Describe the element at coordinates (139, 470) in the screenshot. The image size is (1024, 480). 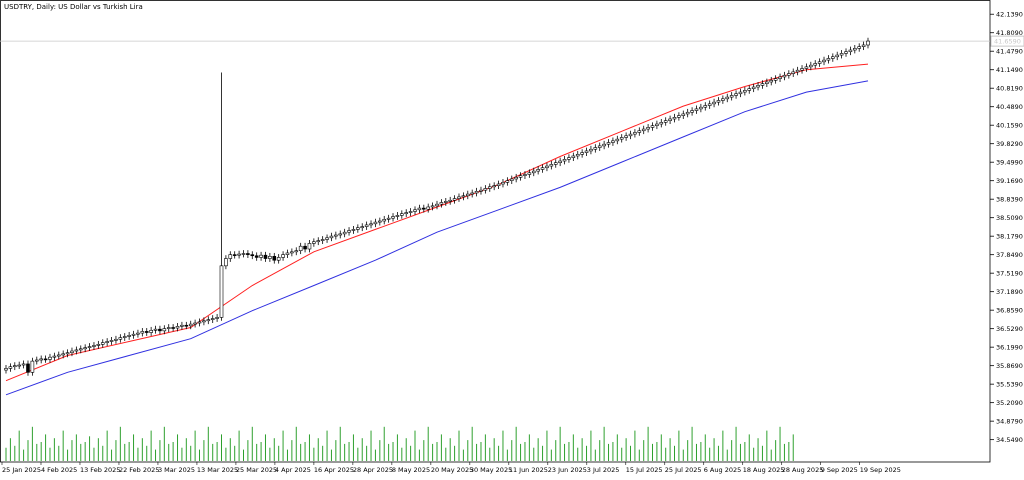
I see `x-tick-label: 22 Feb 2025` at that location.